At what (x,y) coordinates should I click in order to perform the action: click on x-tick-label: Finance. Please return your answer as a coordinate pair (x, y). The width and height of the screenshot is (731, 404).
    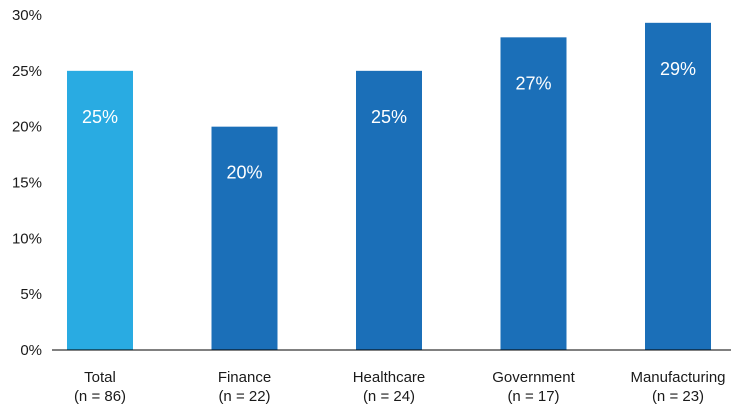
    Looking at the image, I should click on (244, 377).